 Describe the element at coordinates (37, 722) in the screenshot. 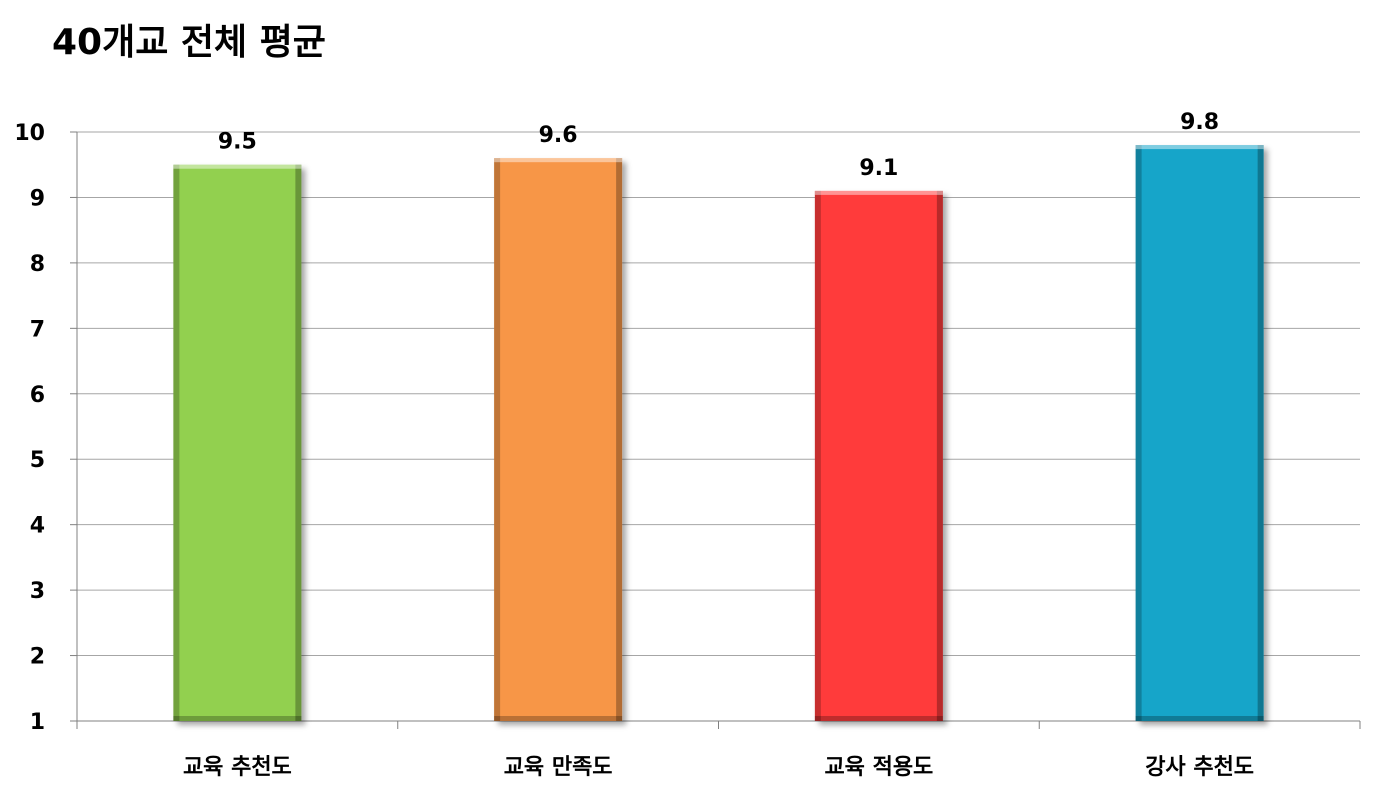

I see `y-tick-label: 1` at that location.